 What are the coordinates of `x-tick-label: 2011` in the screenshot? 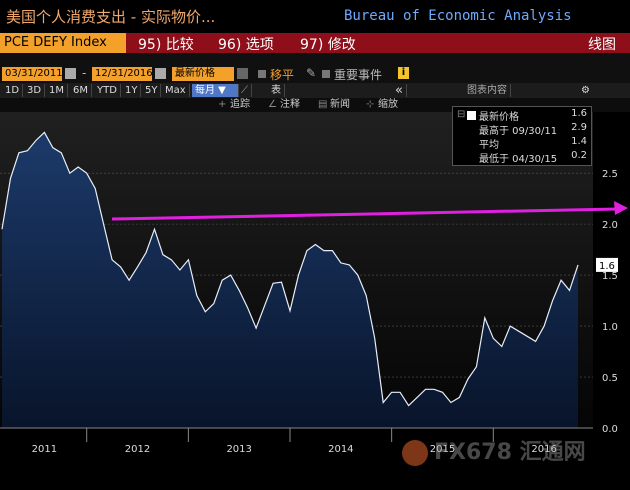 It's located at (44, 449).